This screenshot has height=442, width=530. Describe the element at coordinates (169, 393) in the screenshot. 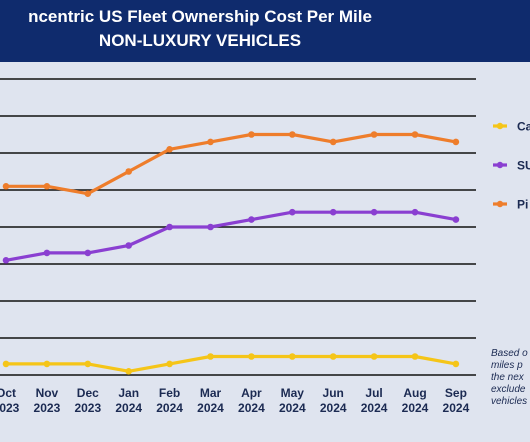

I see `x-tick-label-month: Feb` at that location.